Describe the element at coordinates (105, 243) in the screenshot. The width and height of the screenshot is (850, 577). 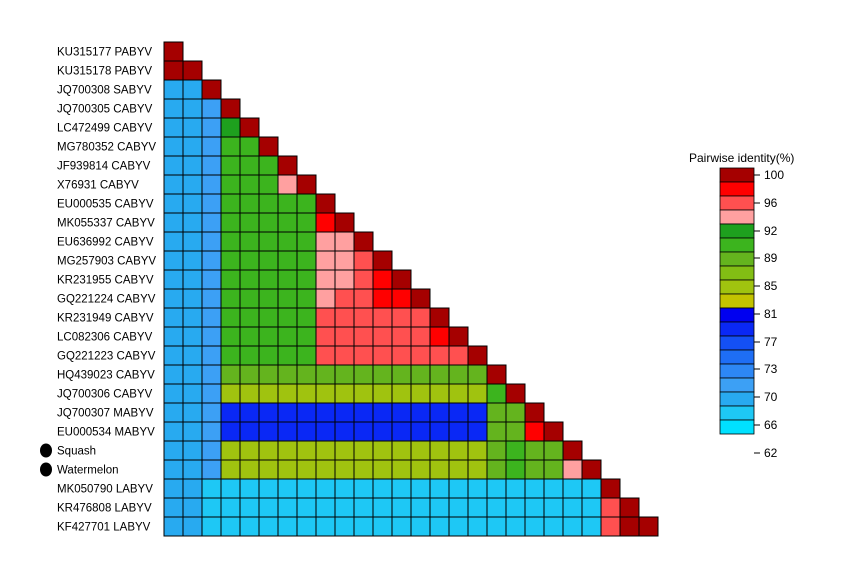
I see `row-label: EU636992 CABYV` at that location.